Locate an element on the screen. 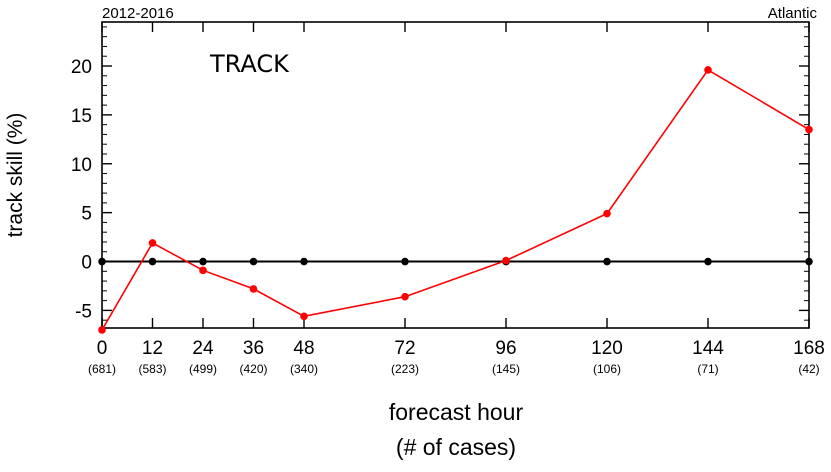 This screenshot has width=831, height=472. y-tick-label: 15 is located at coordinates (81, 116).